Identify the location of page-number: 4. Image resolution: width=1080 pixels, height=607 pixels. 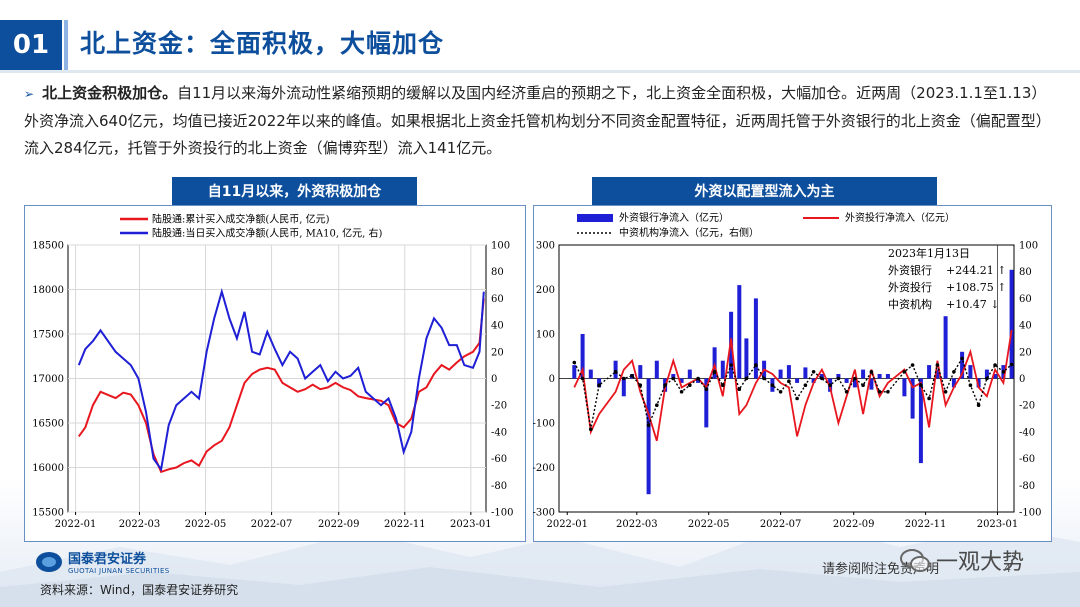
(1007, 568).